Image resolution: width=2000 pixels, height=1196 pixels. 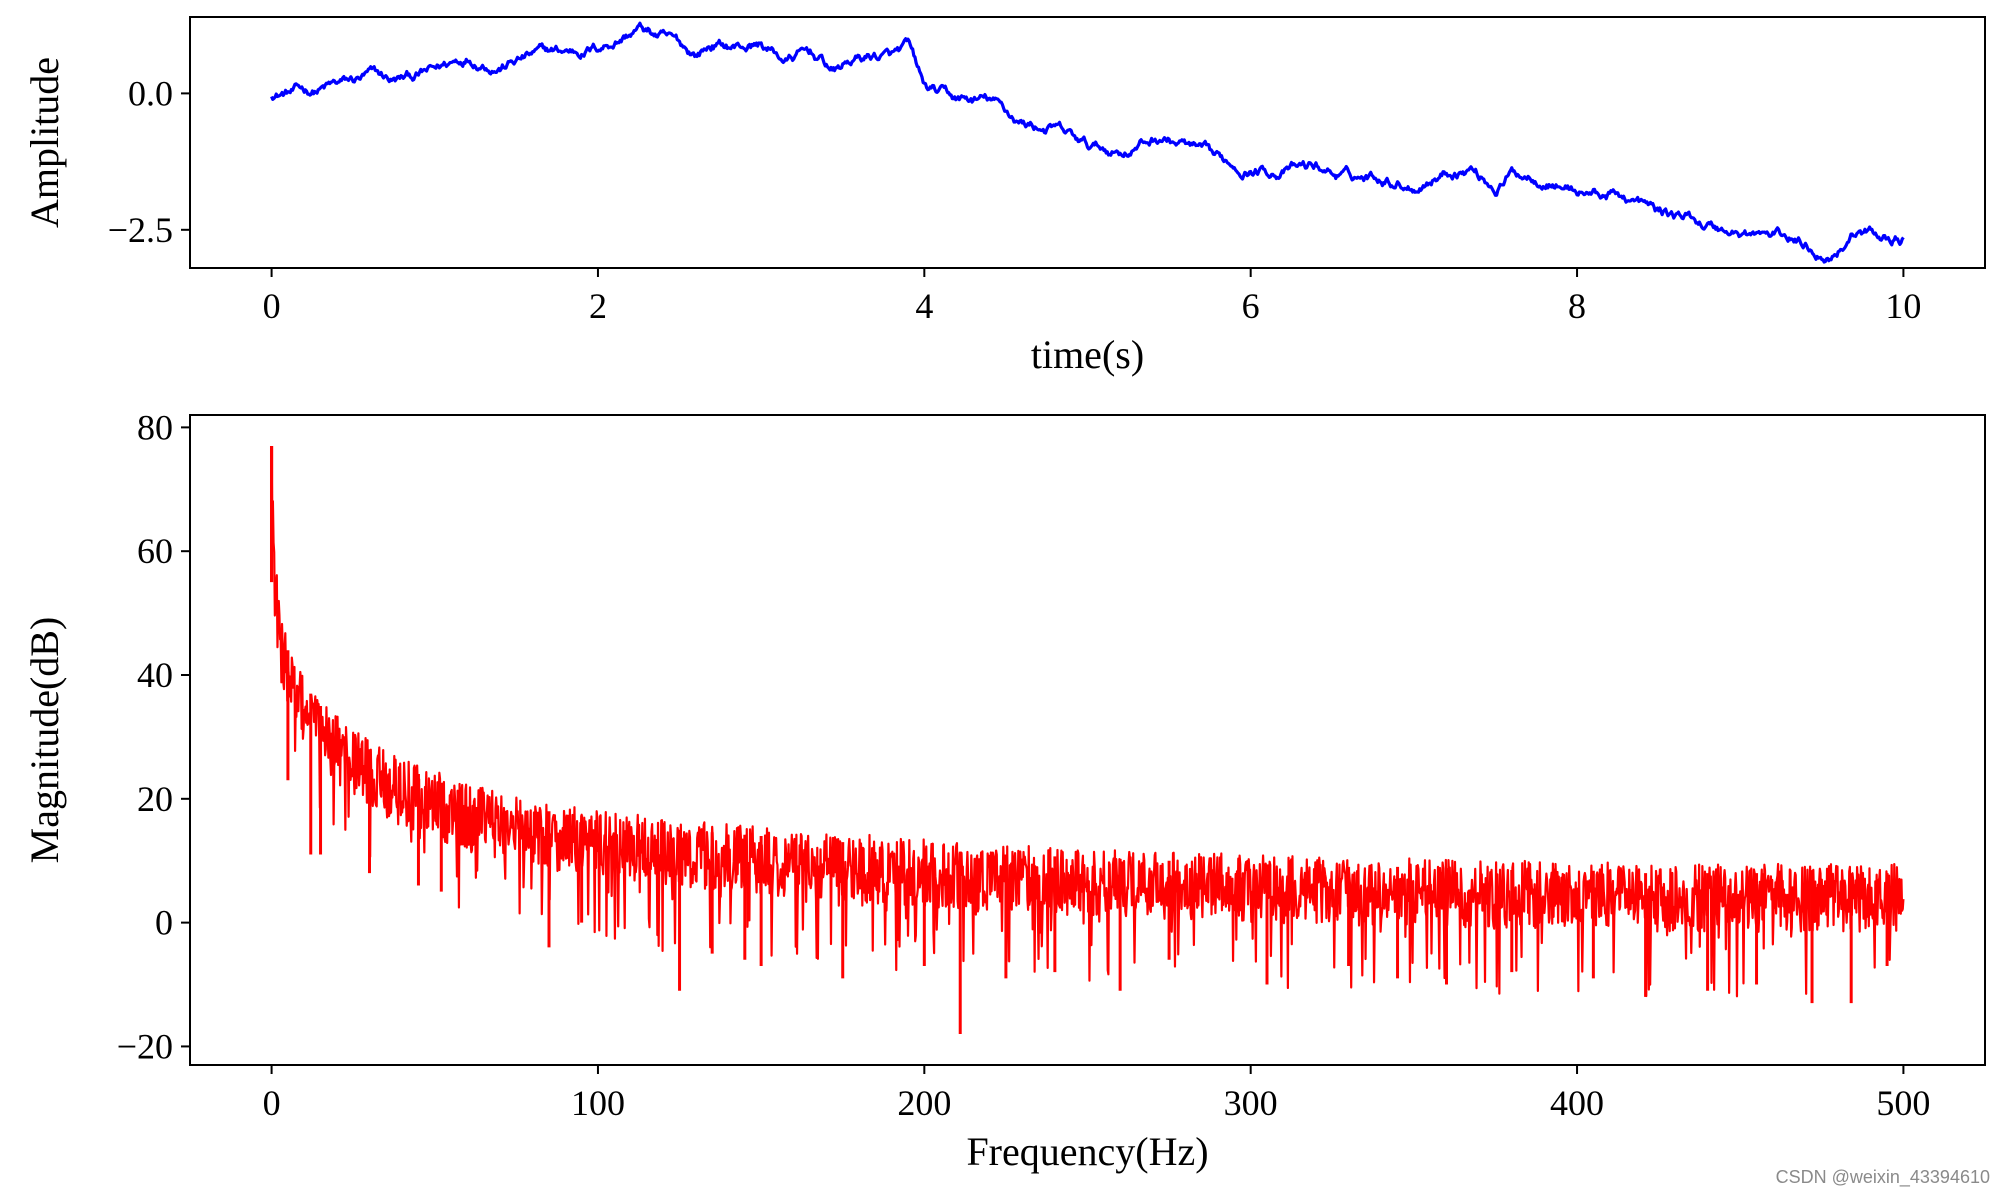 What do you see at coordinates (164, 923) in the screenshot?
I see `y-tick-label: 0` at bounding box center [164, 923].